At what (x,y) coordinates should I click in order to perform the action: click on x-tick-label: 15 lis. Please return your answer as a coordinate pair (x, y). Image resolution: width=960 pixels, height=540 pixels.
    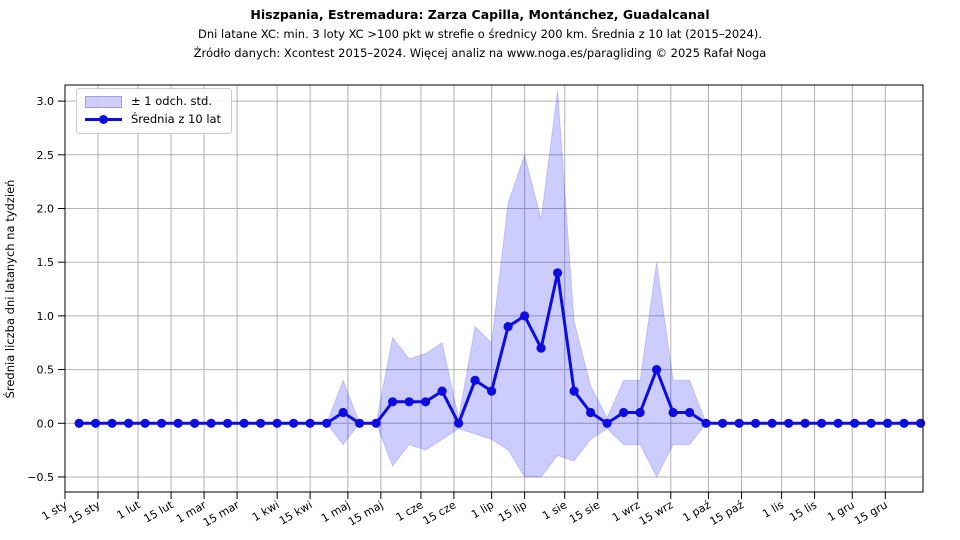
    Looking at the image, I should click on (803, 511).